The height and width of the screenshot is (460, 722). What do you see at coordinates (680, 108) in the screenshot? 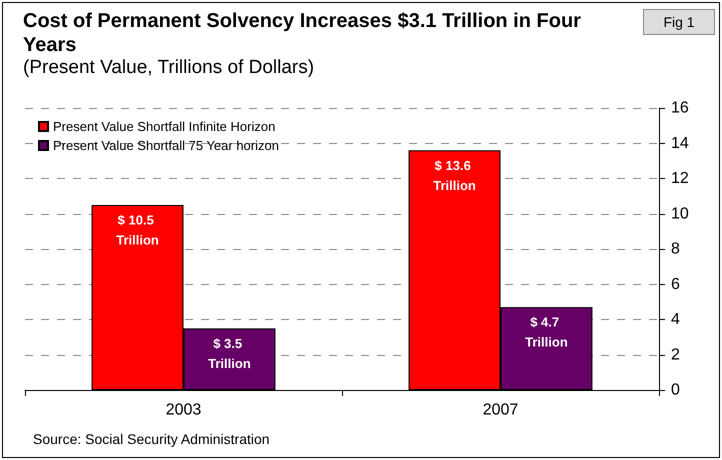
I see `y-tick-label: 16` at bounding box center [680, 108].